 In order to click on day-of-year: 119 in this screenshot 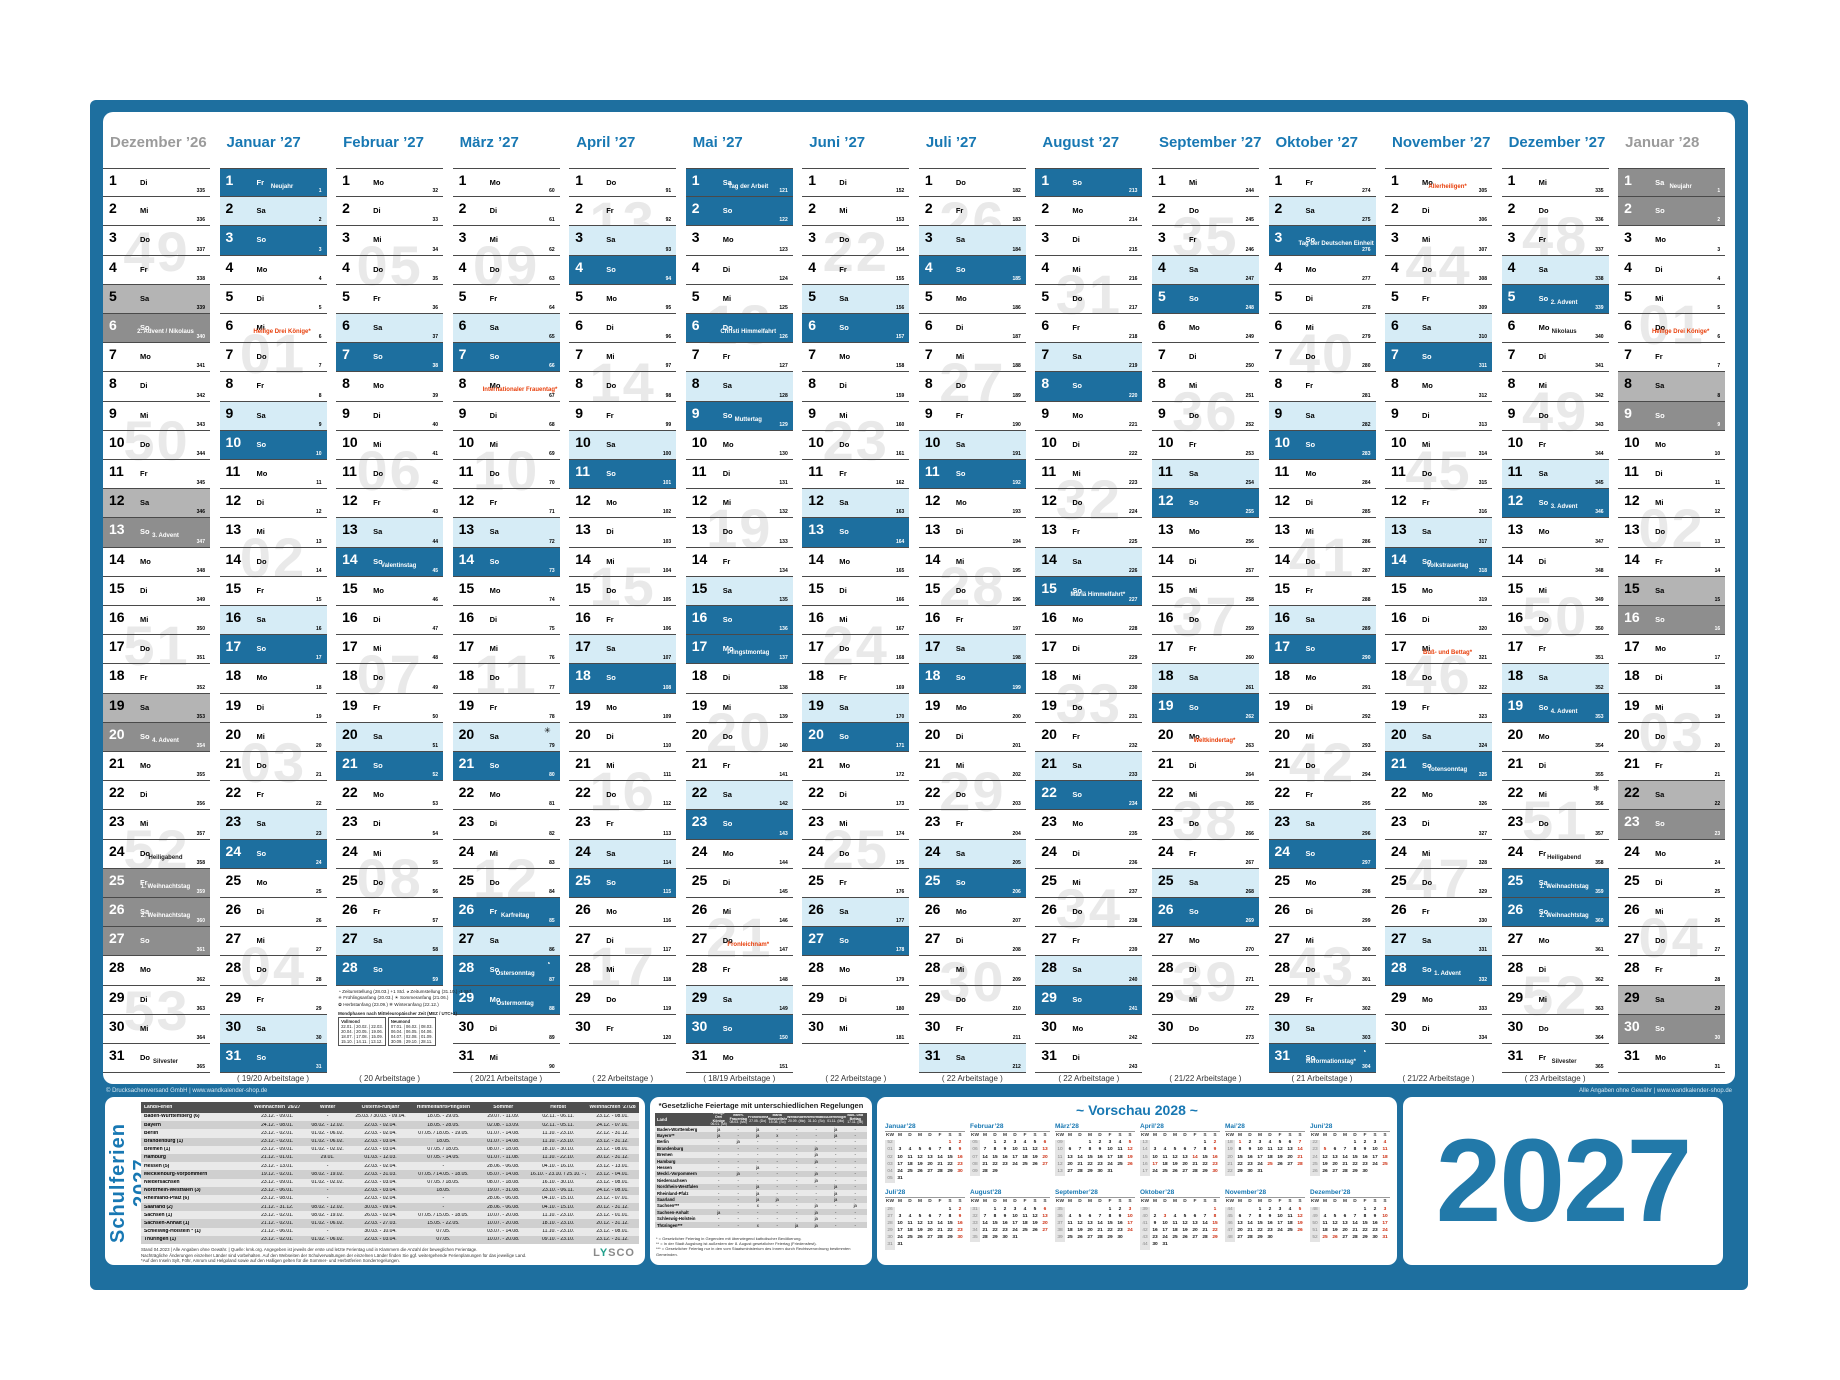, I will do `click(667, 1008)`.